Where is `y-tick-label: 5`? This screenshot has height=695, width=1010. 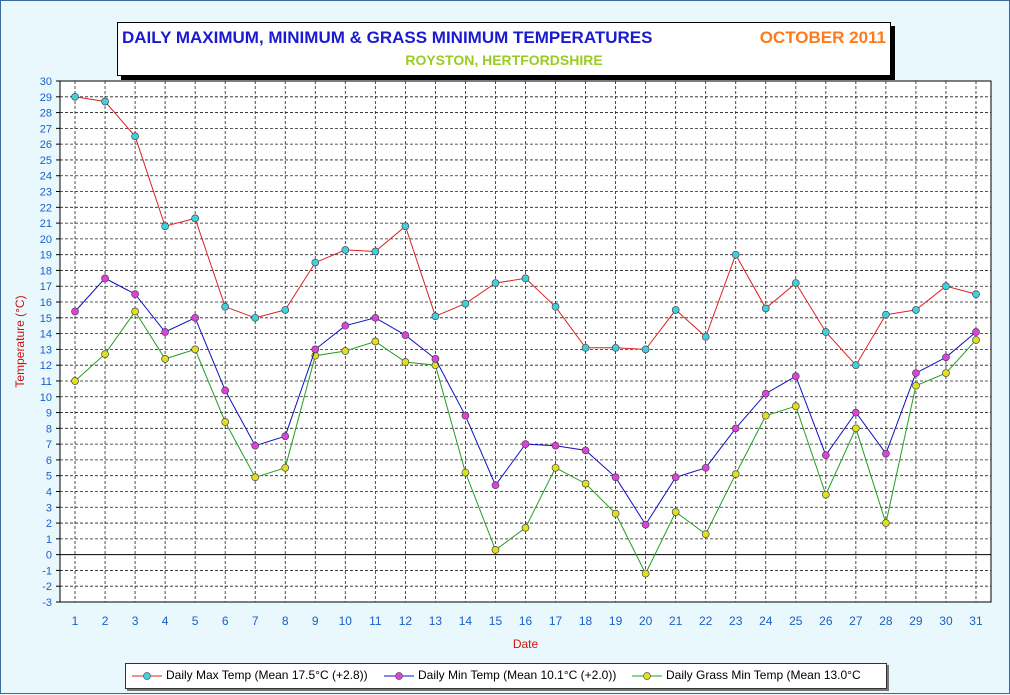
y-tick-label: 5 is located at coordinates (49, 477).